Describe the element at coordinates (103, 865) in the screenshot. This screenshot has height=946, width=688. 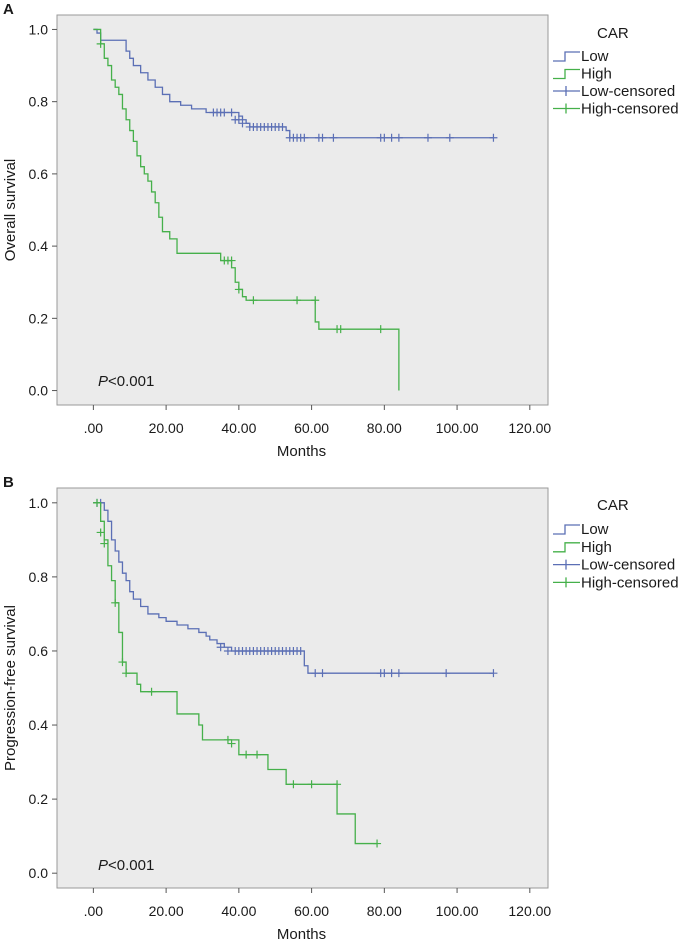
I see `p-italic: P` at that location.